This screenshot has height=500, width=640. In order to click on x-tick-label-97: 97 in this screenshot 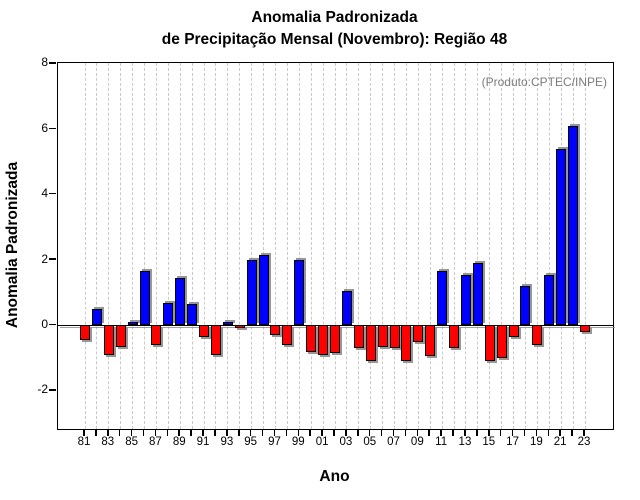, I will do `click(274, 442)`.